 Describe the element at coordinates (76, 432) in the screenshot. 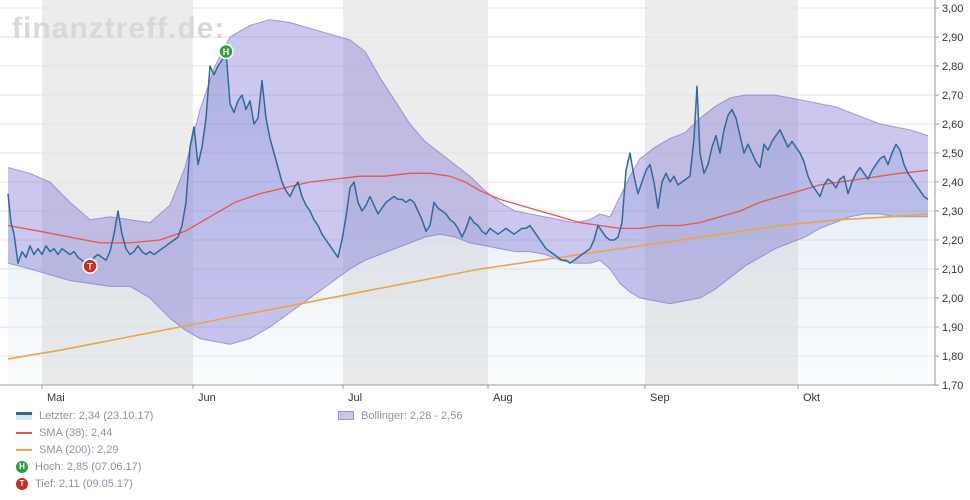

I see `legend-sma38-label: SMA (38): 2,44` at that location.